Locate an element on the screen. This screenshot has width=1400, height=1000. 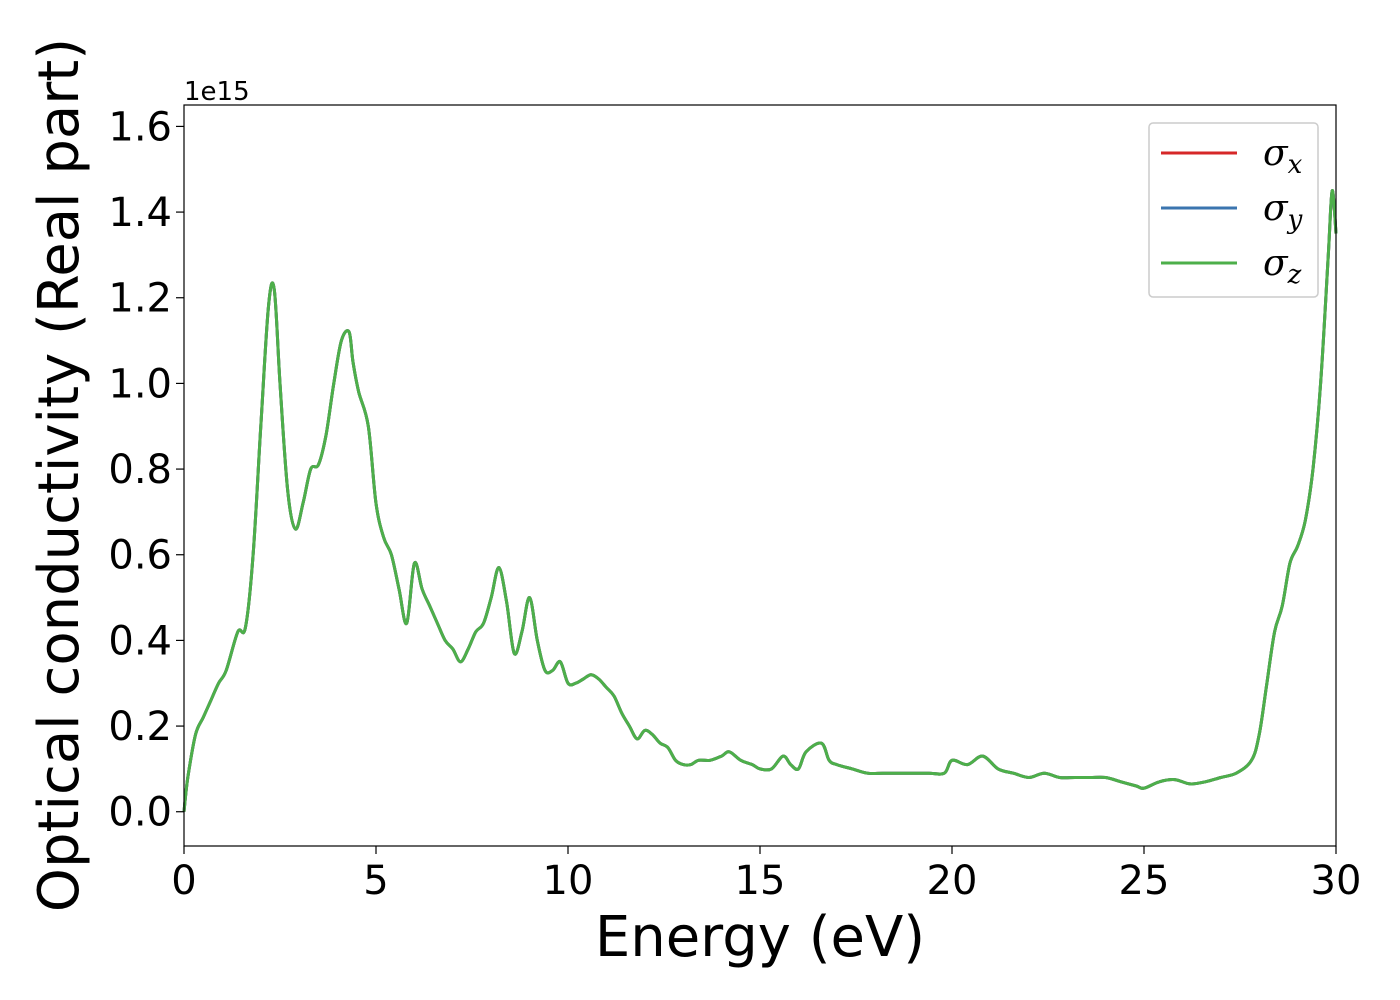
x-axis-label: Energy (eV) is located at coordinates (760, 937).